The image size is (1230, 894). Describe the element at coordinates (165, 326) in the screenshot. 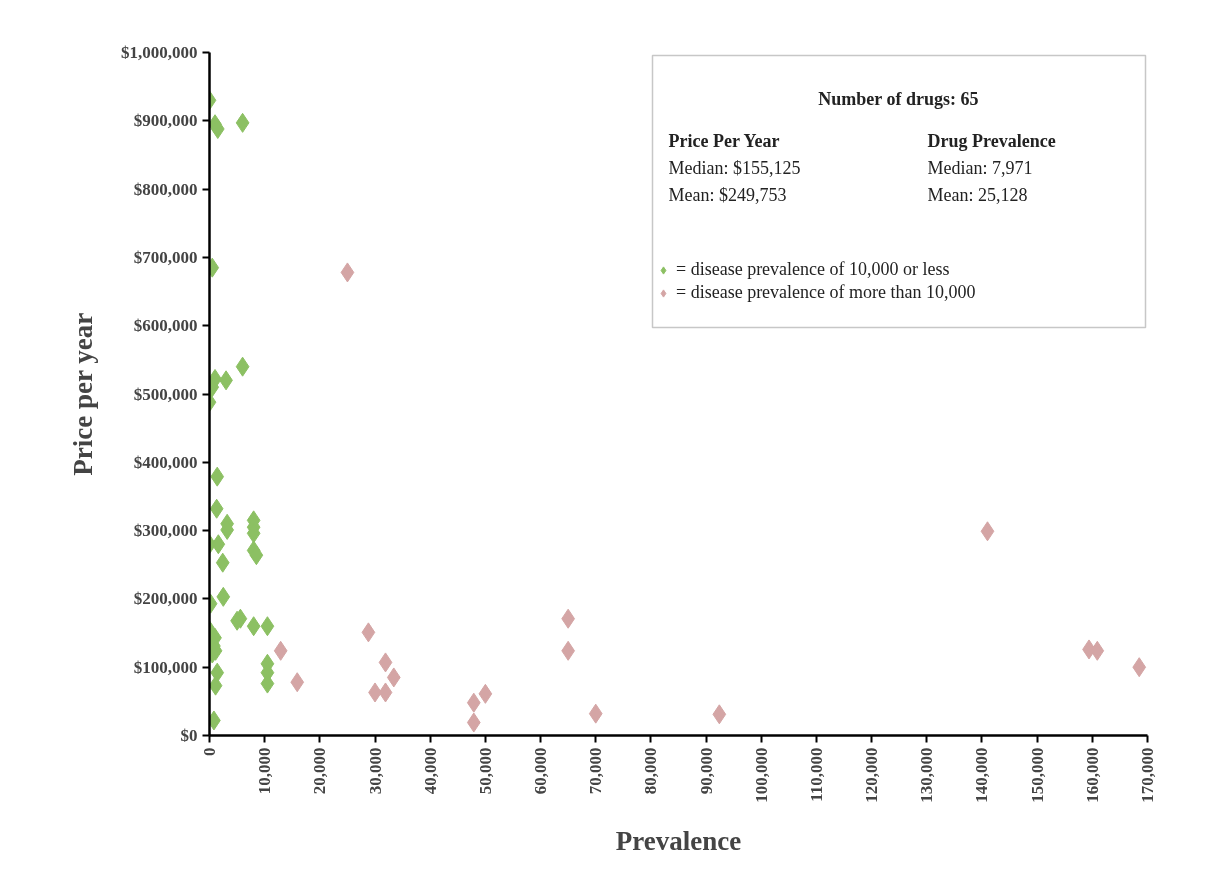

I see `y-tick-label: $600,000` at that location.